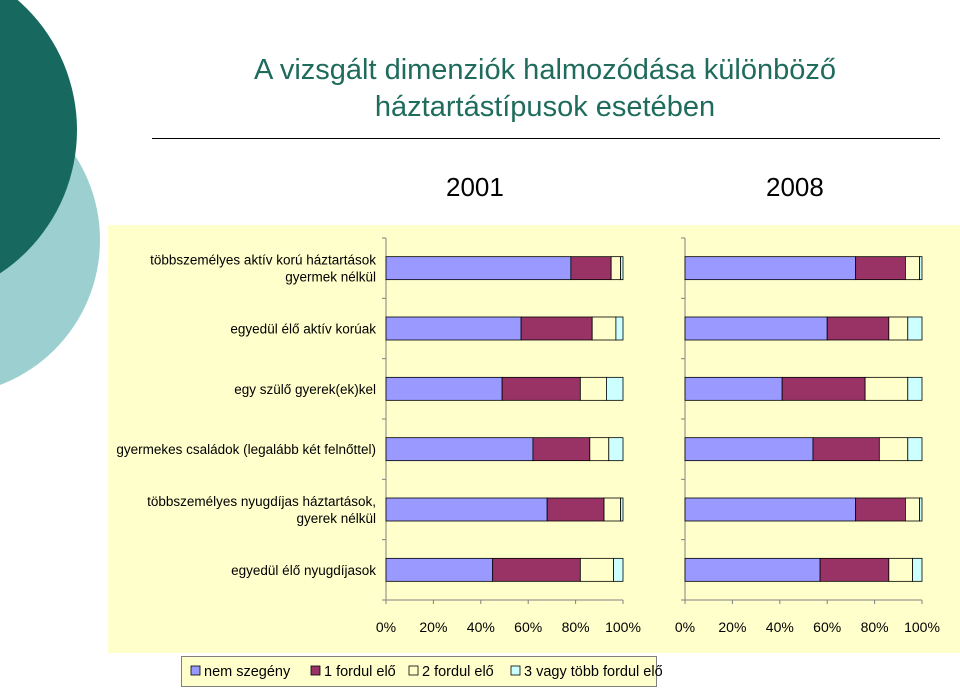 The width and height of the screenshot is (960, 698). Describe the element at coordinates (360, 672) in the screenshot. I see `legend-entry: 1 fordul elő` at that location.